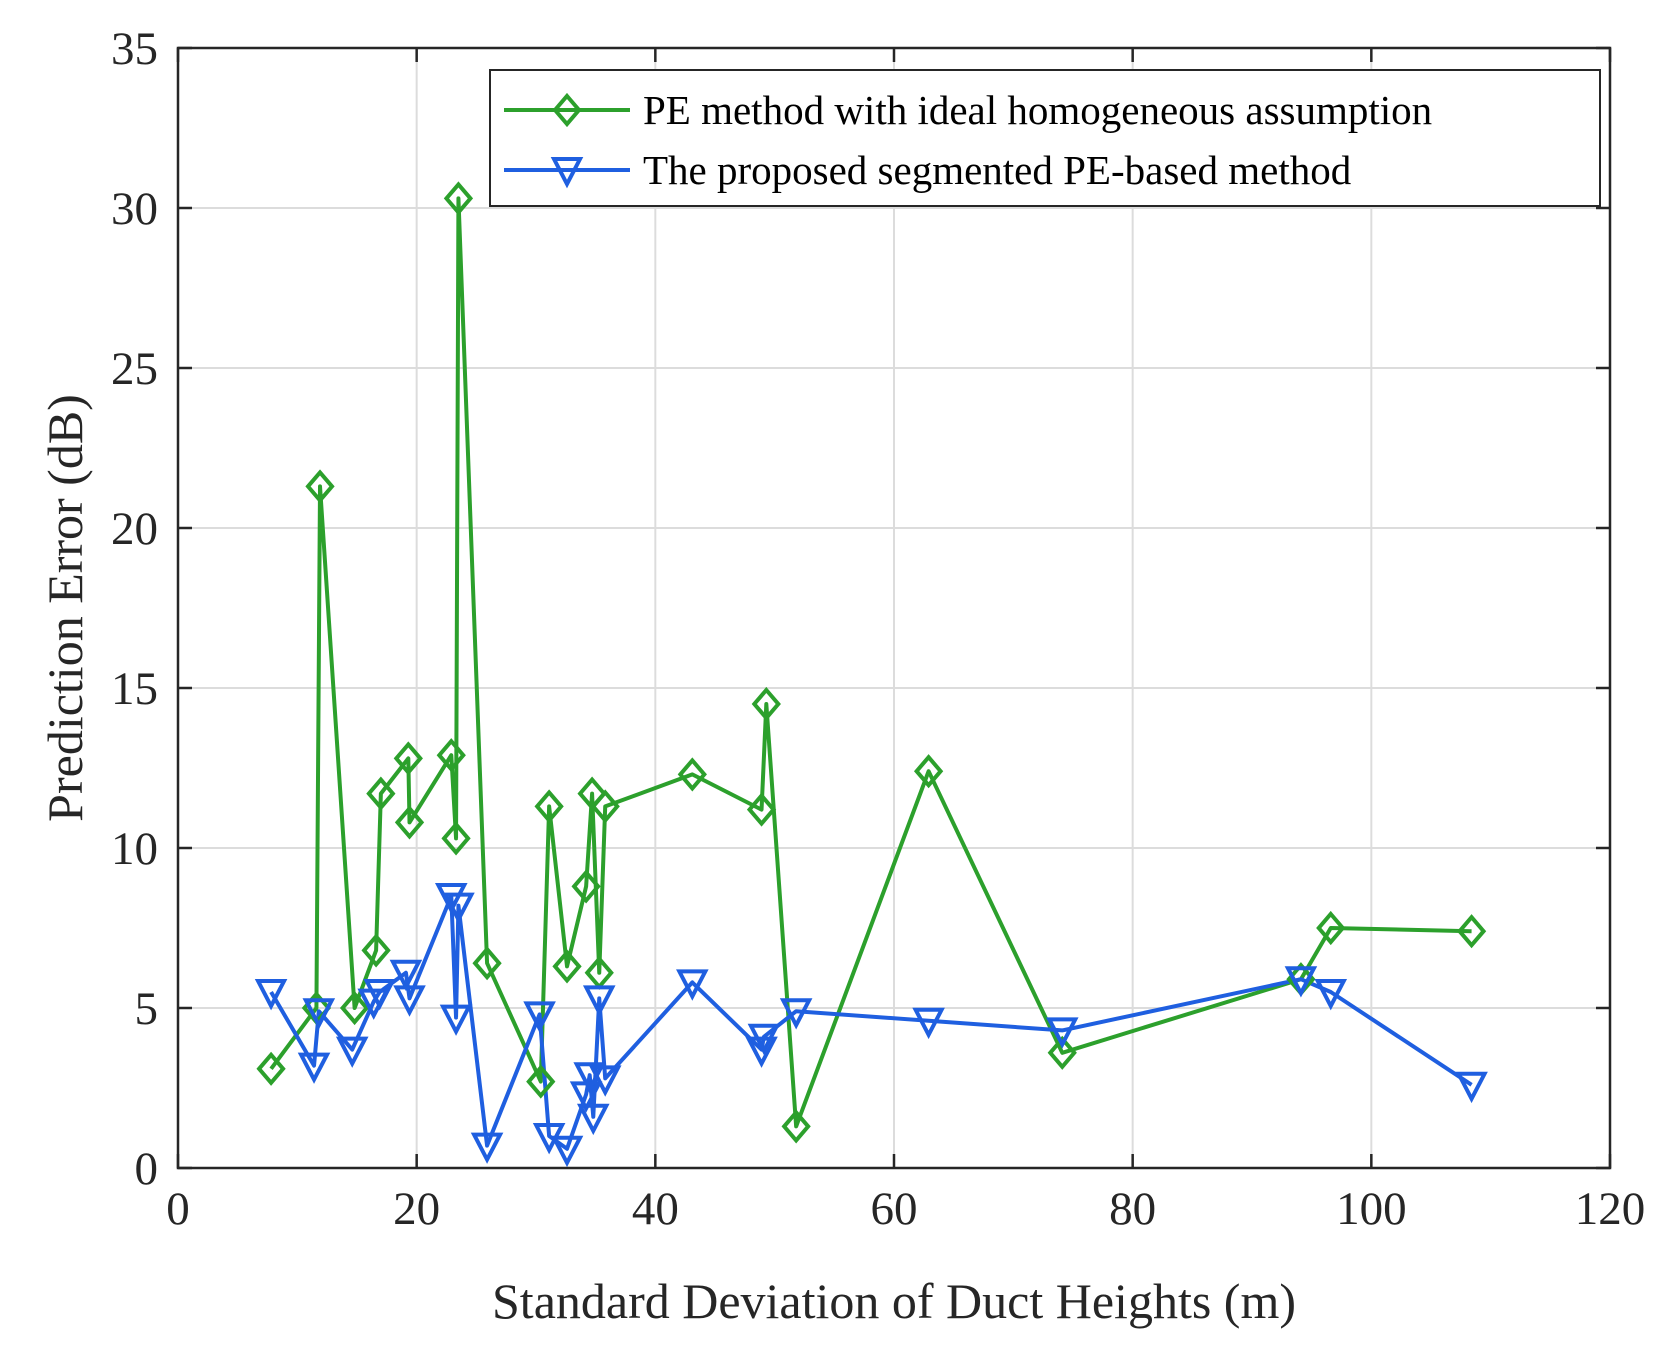 The width and height of the screenshot is (1673, 1348). I want to click on legend-marker-diamond, so click(567, 110).